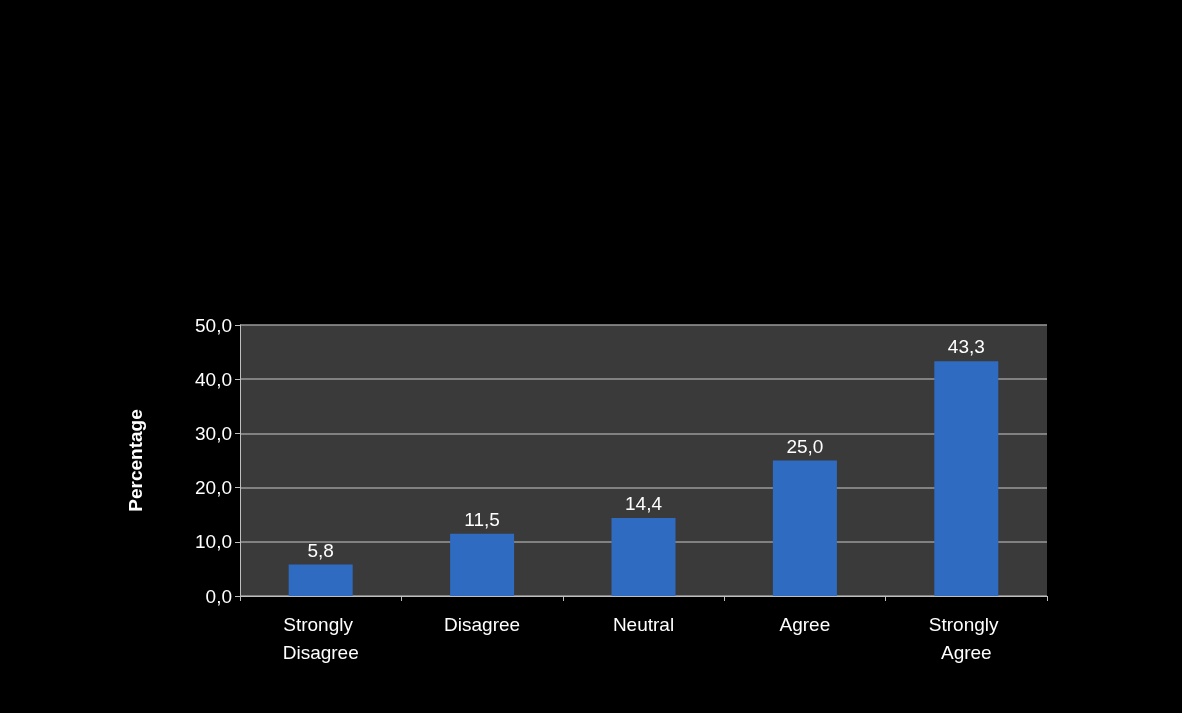 The image size is (1182, 713). I want to click on x-tick-label: Strongly Agree, so click(966, 638).